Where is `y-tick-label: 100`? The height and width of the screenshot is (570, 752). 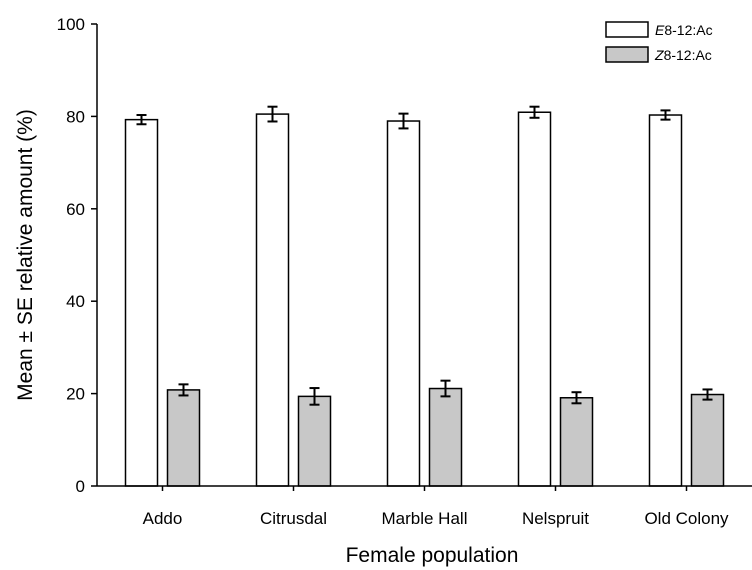
y-tick-label: 100 is located at coordinates (71, 24).